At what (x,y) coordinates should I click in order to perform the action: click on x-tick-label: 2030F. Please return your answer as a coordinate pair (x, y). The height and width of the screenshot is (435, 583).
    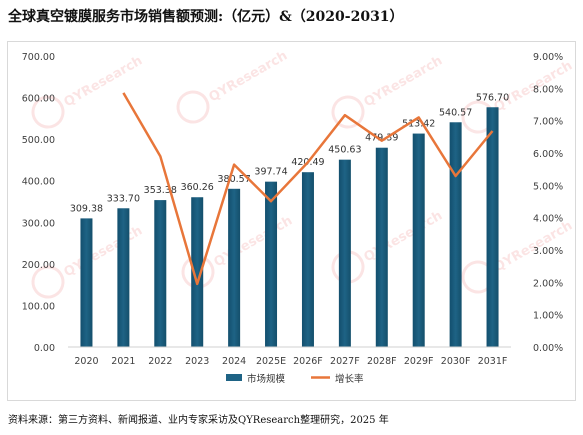
    Looking at the image, I should click on (456, 361).